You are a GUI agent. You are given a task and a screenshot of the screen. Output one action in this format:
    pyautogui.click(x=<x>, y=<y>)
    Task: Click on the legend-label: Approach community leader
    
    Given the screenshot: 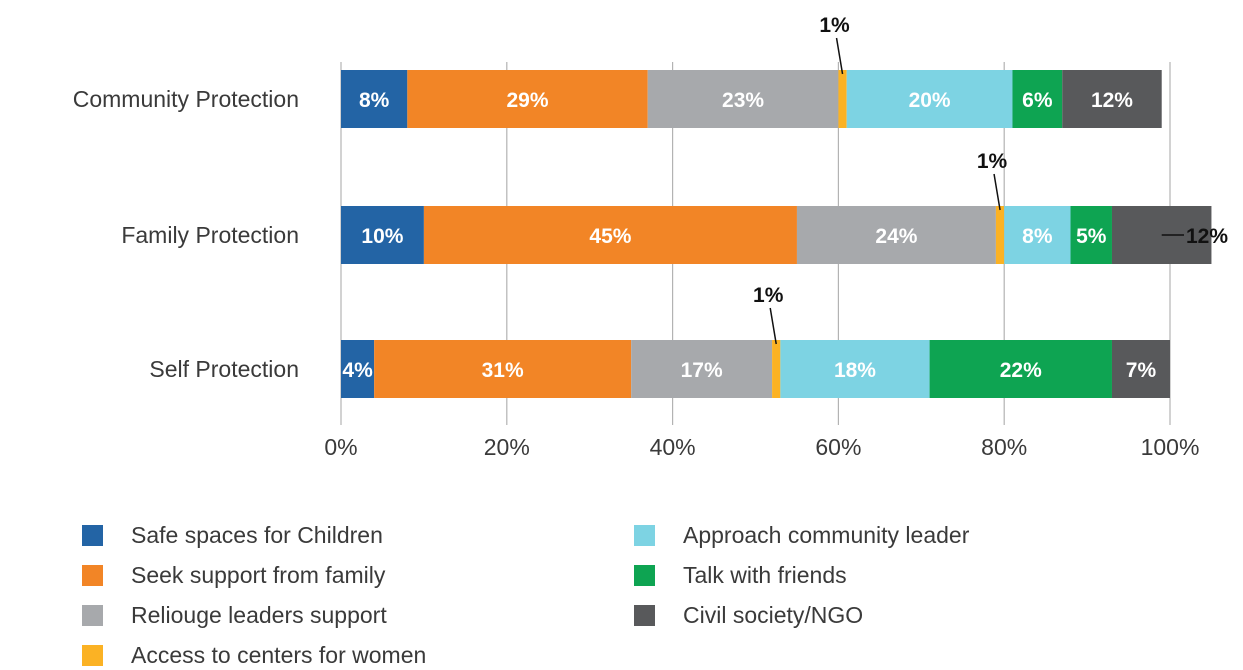 What is the action you would take?
    pyautogui.click(x=826, y=534)
    